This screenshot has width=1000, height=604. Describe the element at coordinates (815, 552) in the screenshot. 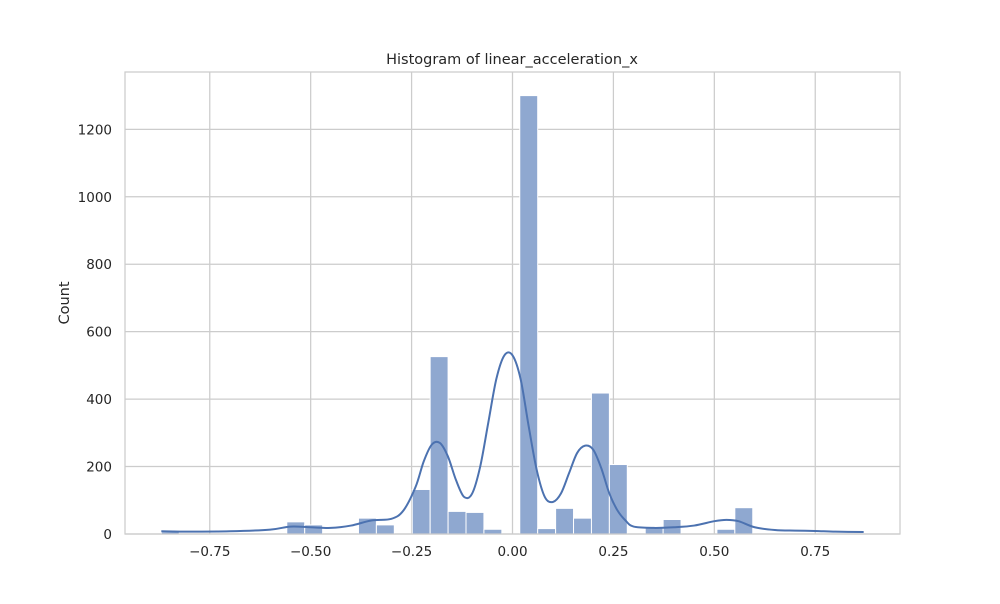

I see `x-tick-label: 0.75` at that location.